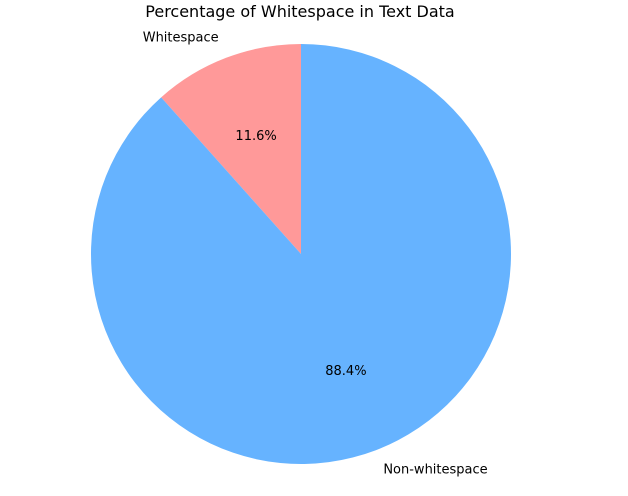 The width and height of the screenshot is (628, 496). I want to click on pie-category-label: Whitespace, so click(181, 38).